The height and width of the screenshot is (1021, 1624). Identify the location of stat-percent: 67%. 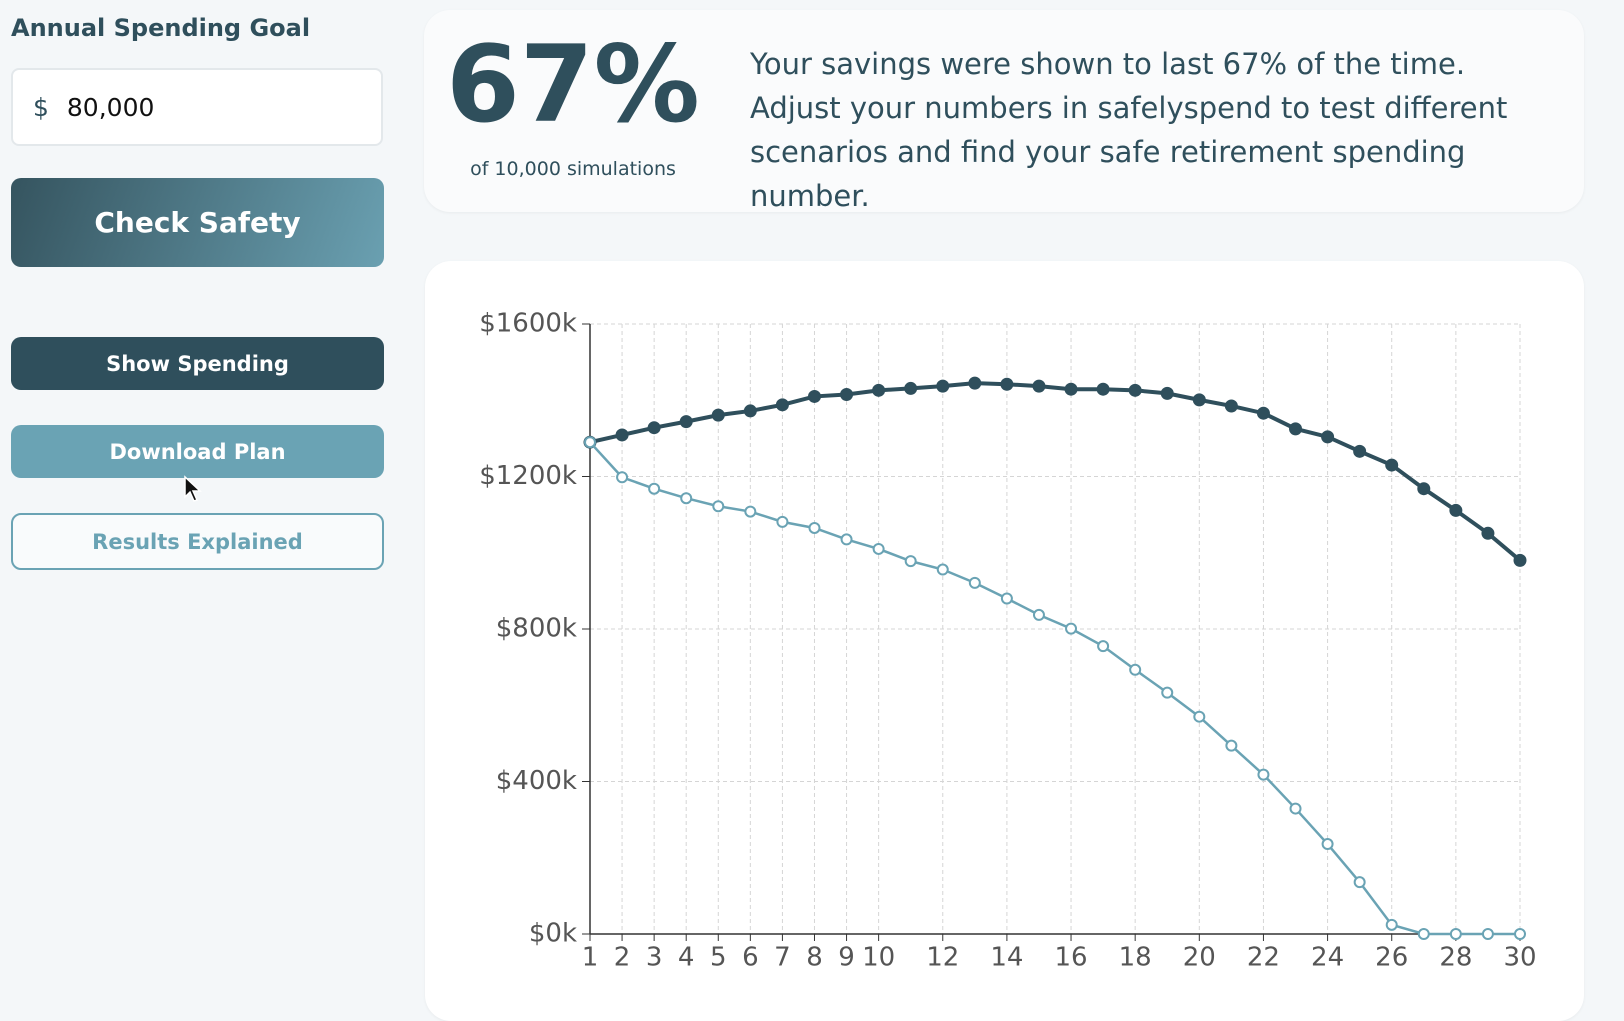
(573, 84).